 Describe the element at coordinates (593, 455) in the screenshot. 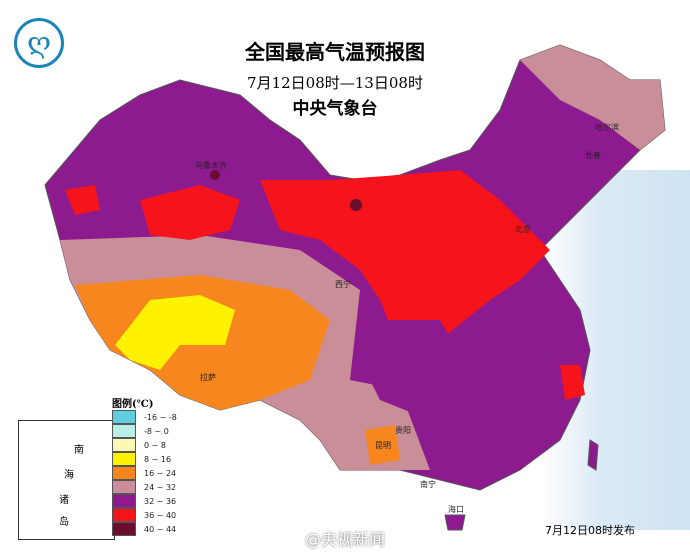

I see `taiwan` at that location.